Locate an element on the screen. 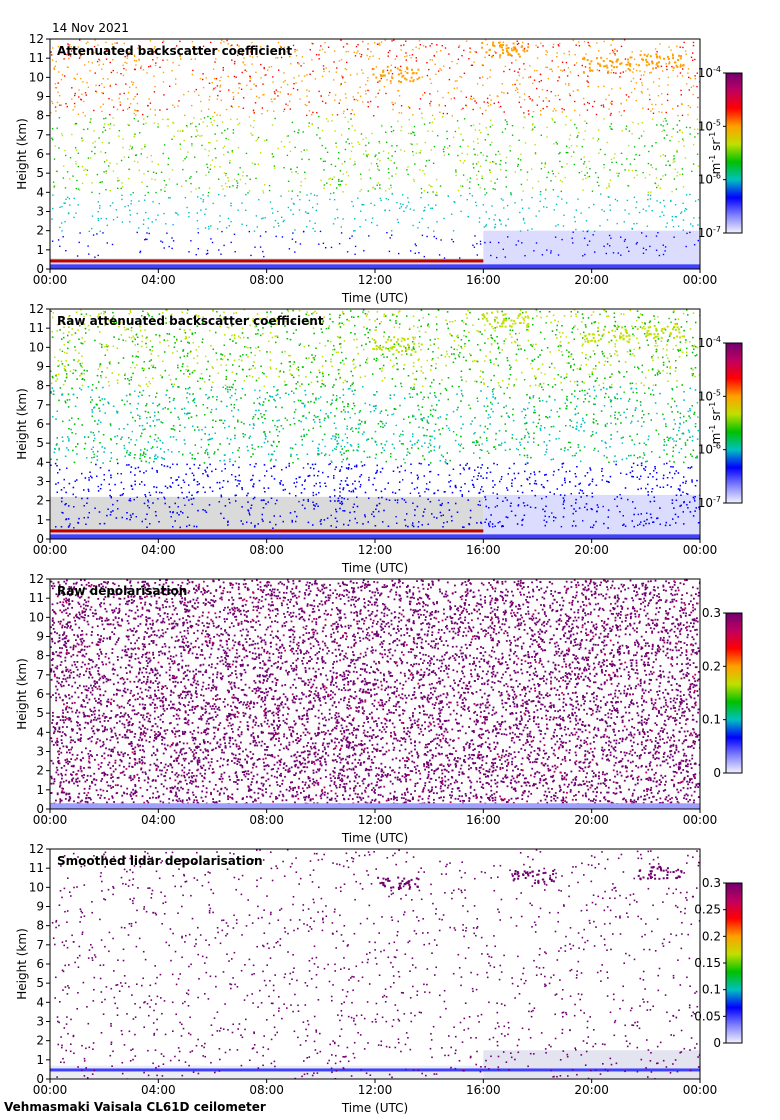  date-label: 14 Nov 2021 is located at coordinates (90, 28).